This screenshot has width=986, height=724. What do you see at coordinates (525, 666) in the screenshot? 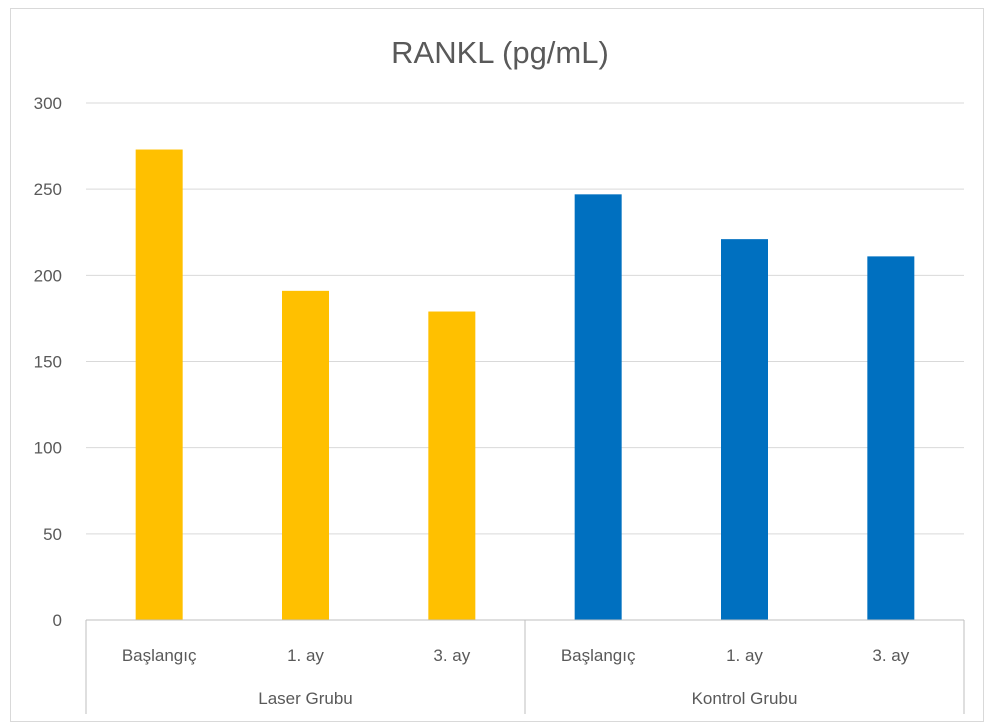
I see `axes` at bounding box center [525, 666].